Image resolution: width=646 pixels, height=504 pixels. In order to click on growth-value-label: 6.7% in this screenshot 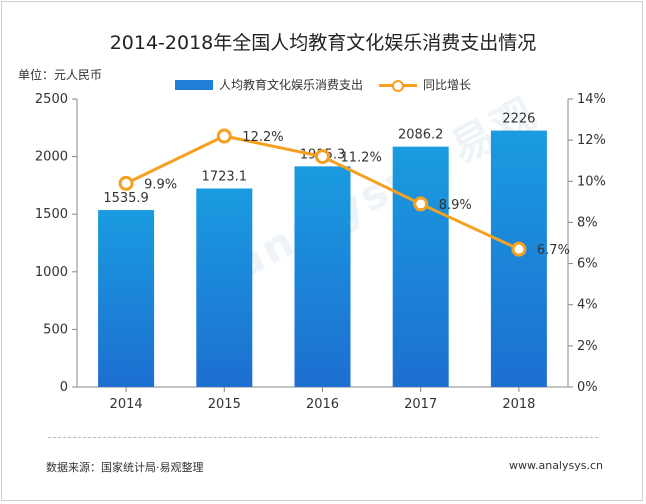, I will do `click(553, 250)`.